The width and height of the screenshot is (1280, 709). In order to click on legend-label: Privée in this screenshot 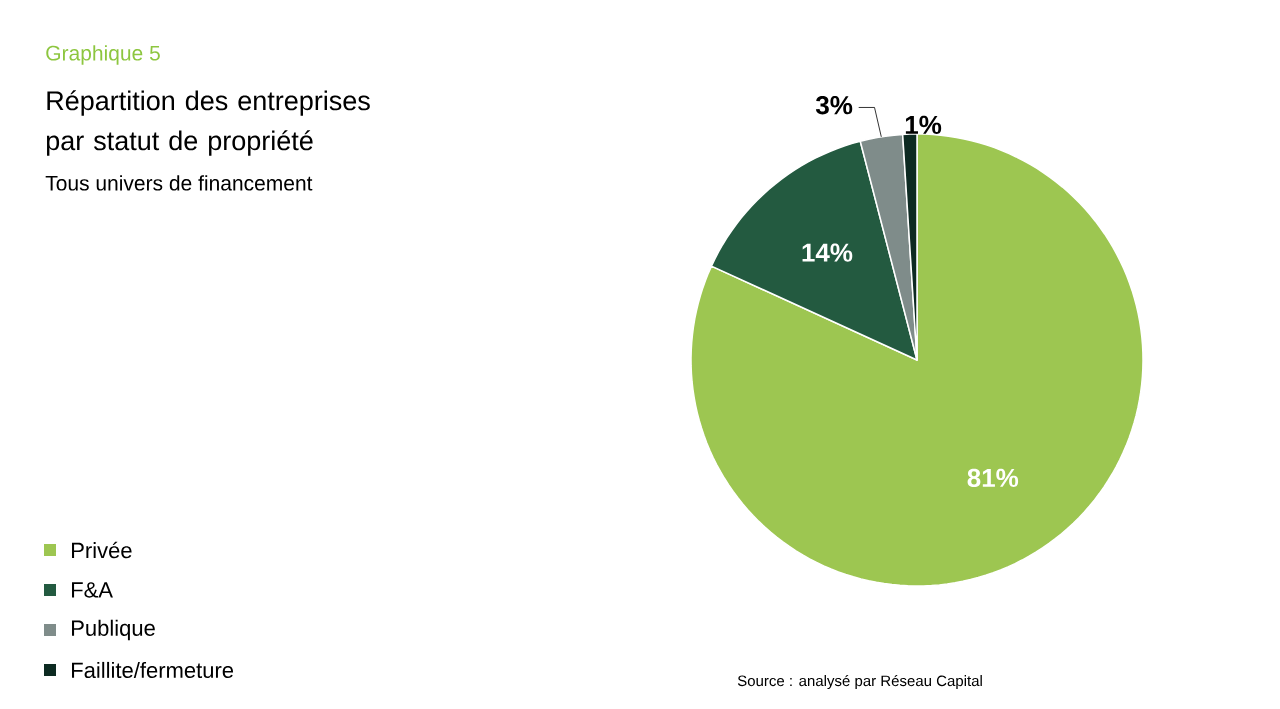, I will do `click(102, 550)`.